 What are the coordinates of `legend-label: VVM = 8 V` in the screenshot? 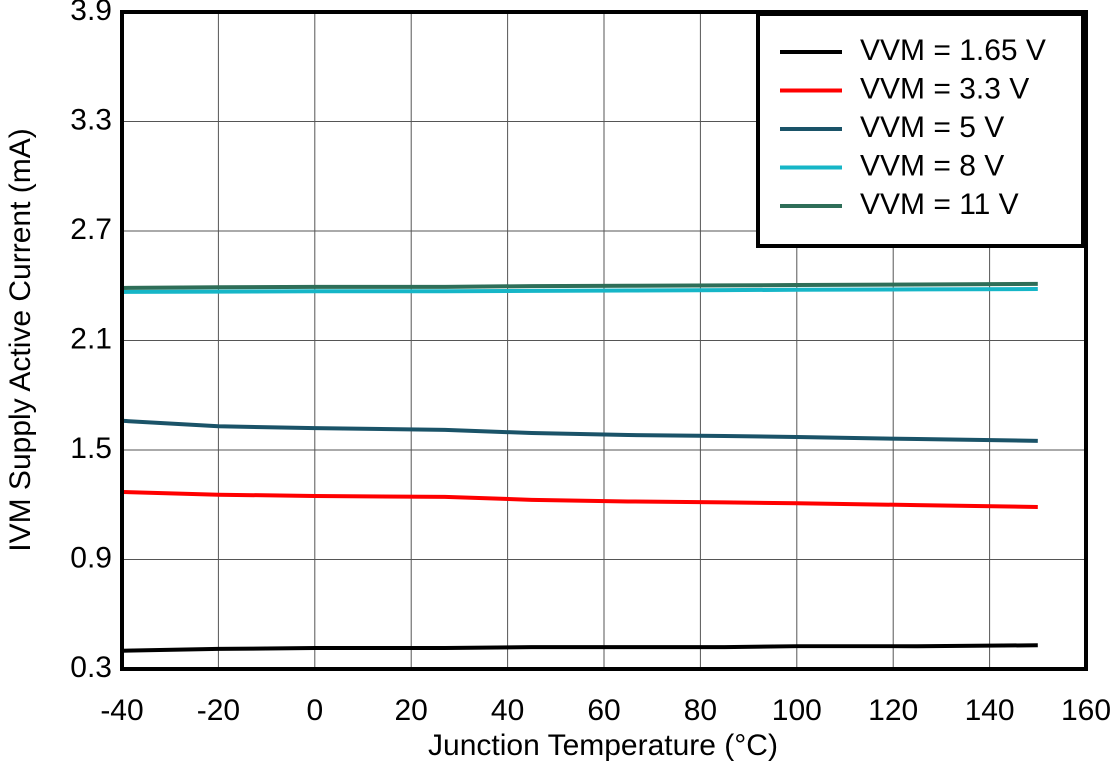 It's located at (932, 165).